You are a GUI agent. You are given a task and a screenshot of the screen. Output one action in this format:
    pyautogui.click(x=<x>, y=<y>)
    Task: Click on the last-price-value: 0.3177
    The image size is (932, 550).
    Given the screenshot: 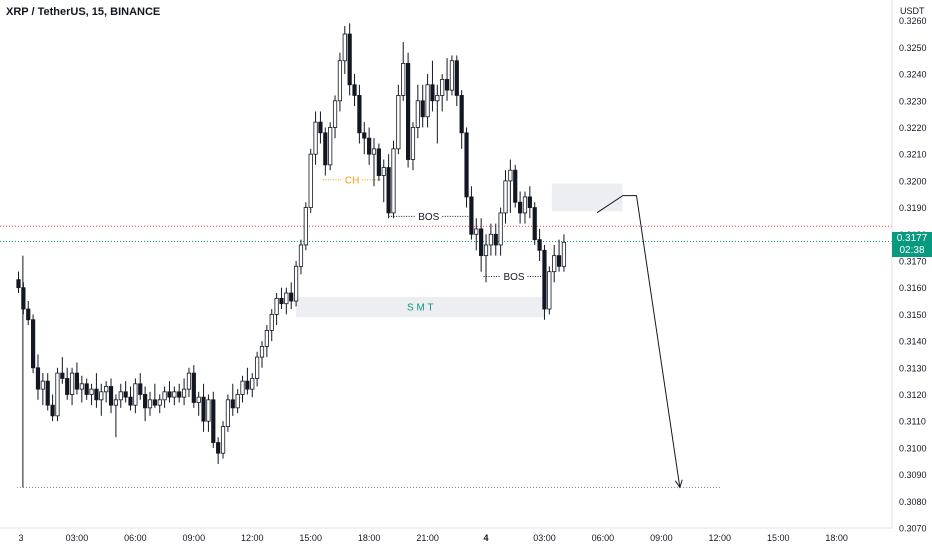 What is the action you would take?
    pyautogui.click(x=912, y=238)
    